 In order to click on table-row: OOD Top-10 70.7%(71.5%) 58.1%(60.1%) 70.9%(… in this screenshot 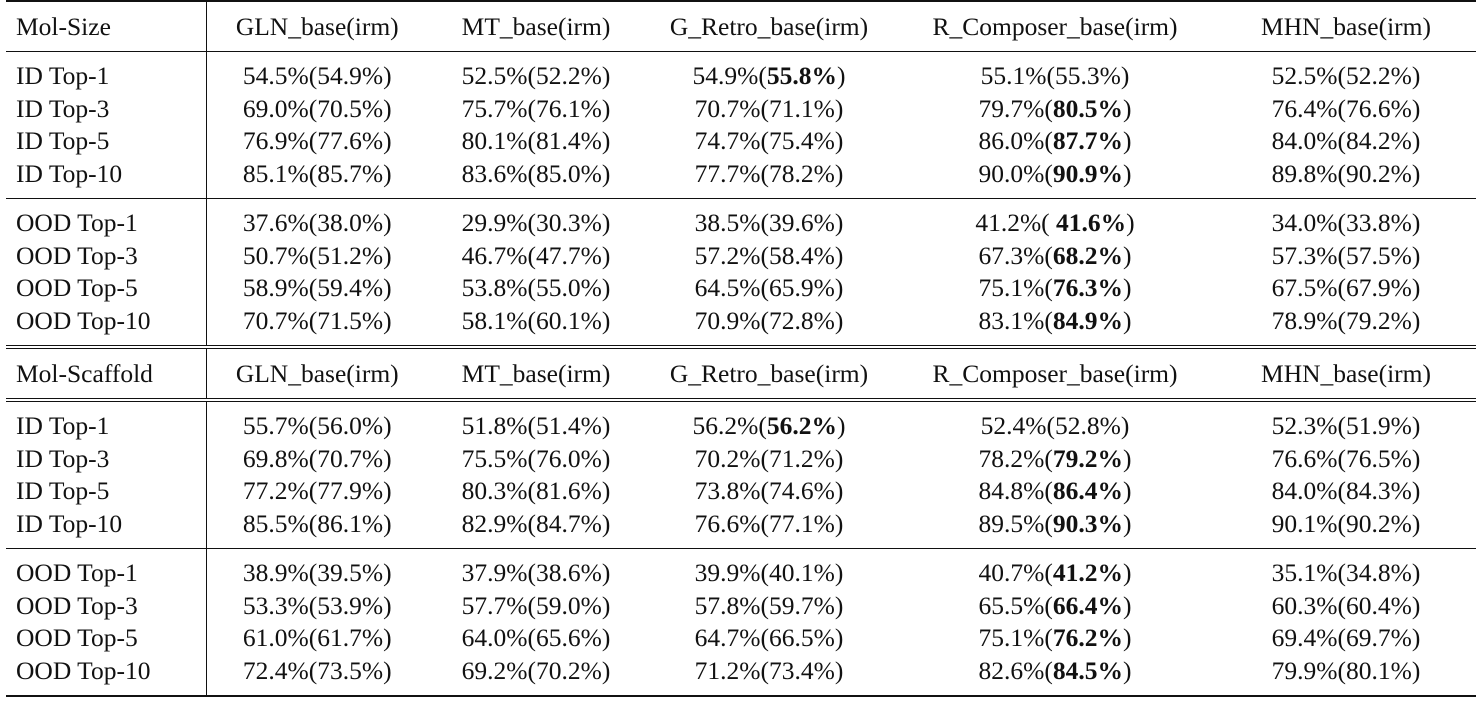, I will do `click(741, 326)`.